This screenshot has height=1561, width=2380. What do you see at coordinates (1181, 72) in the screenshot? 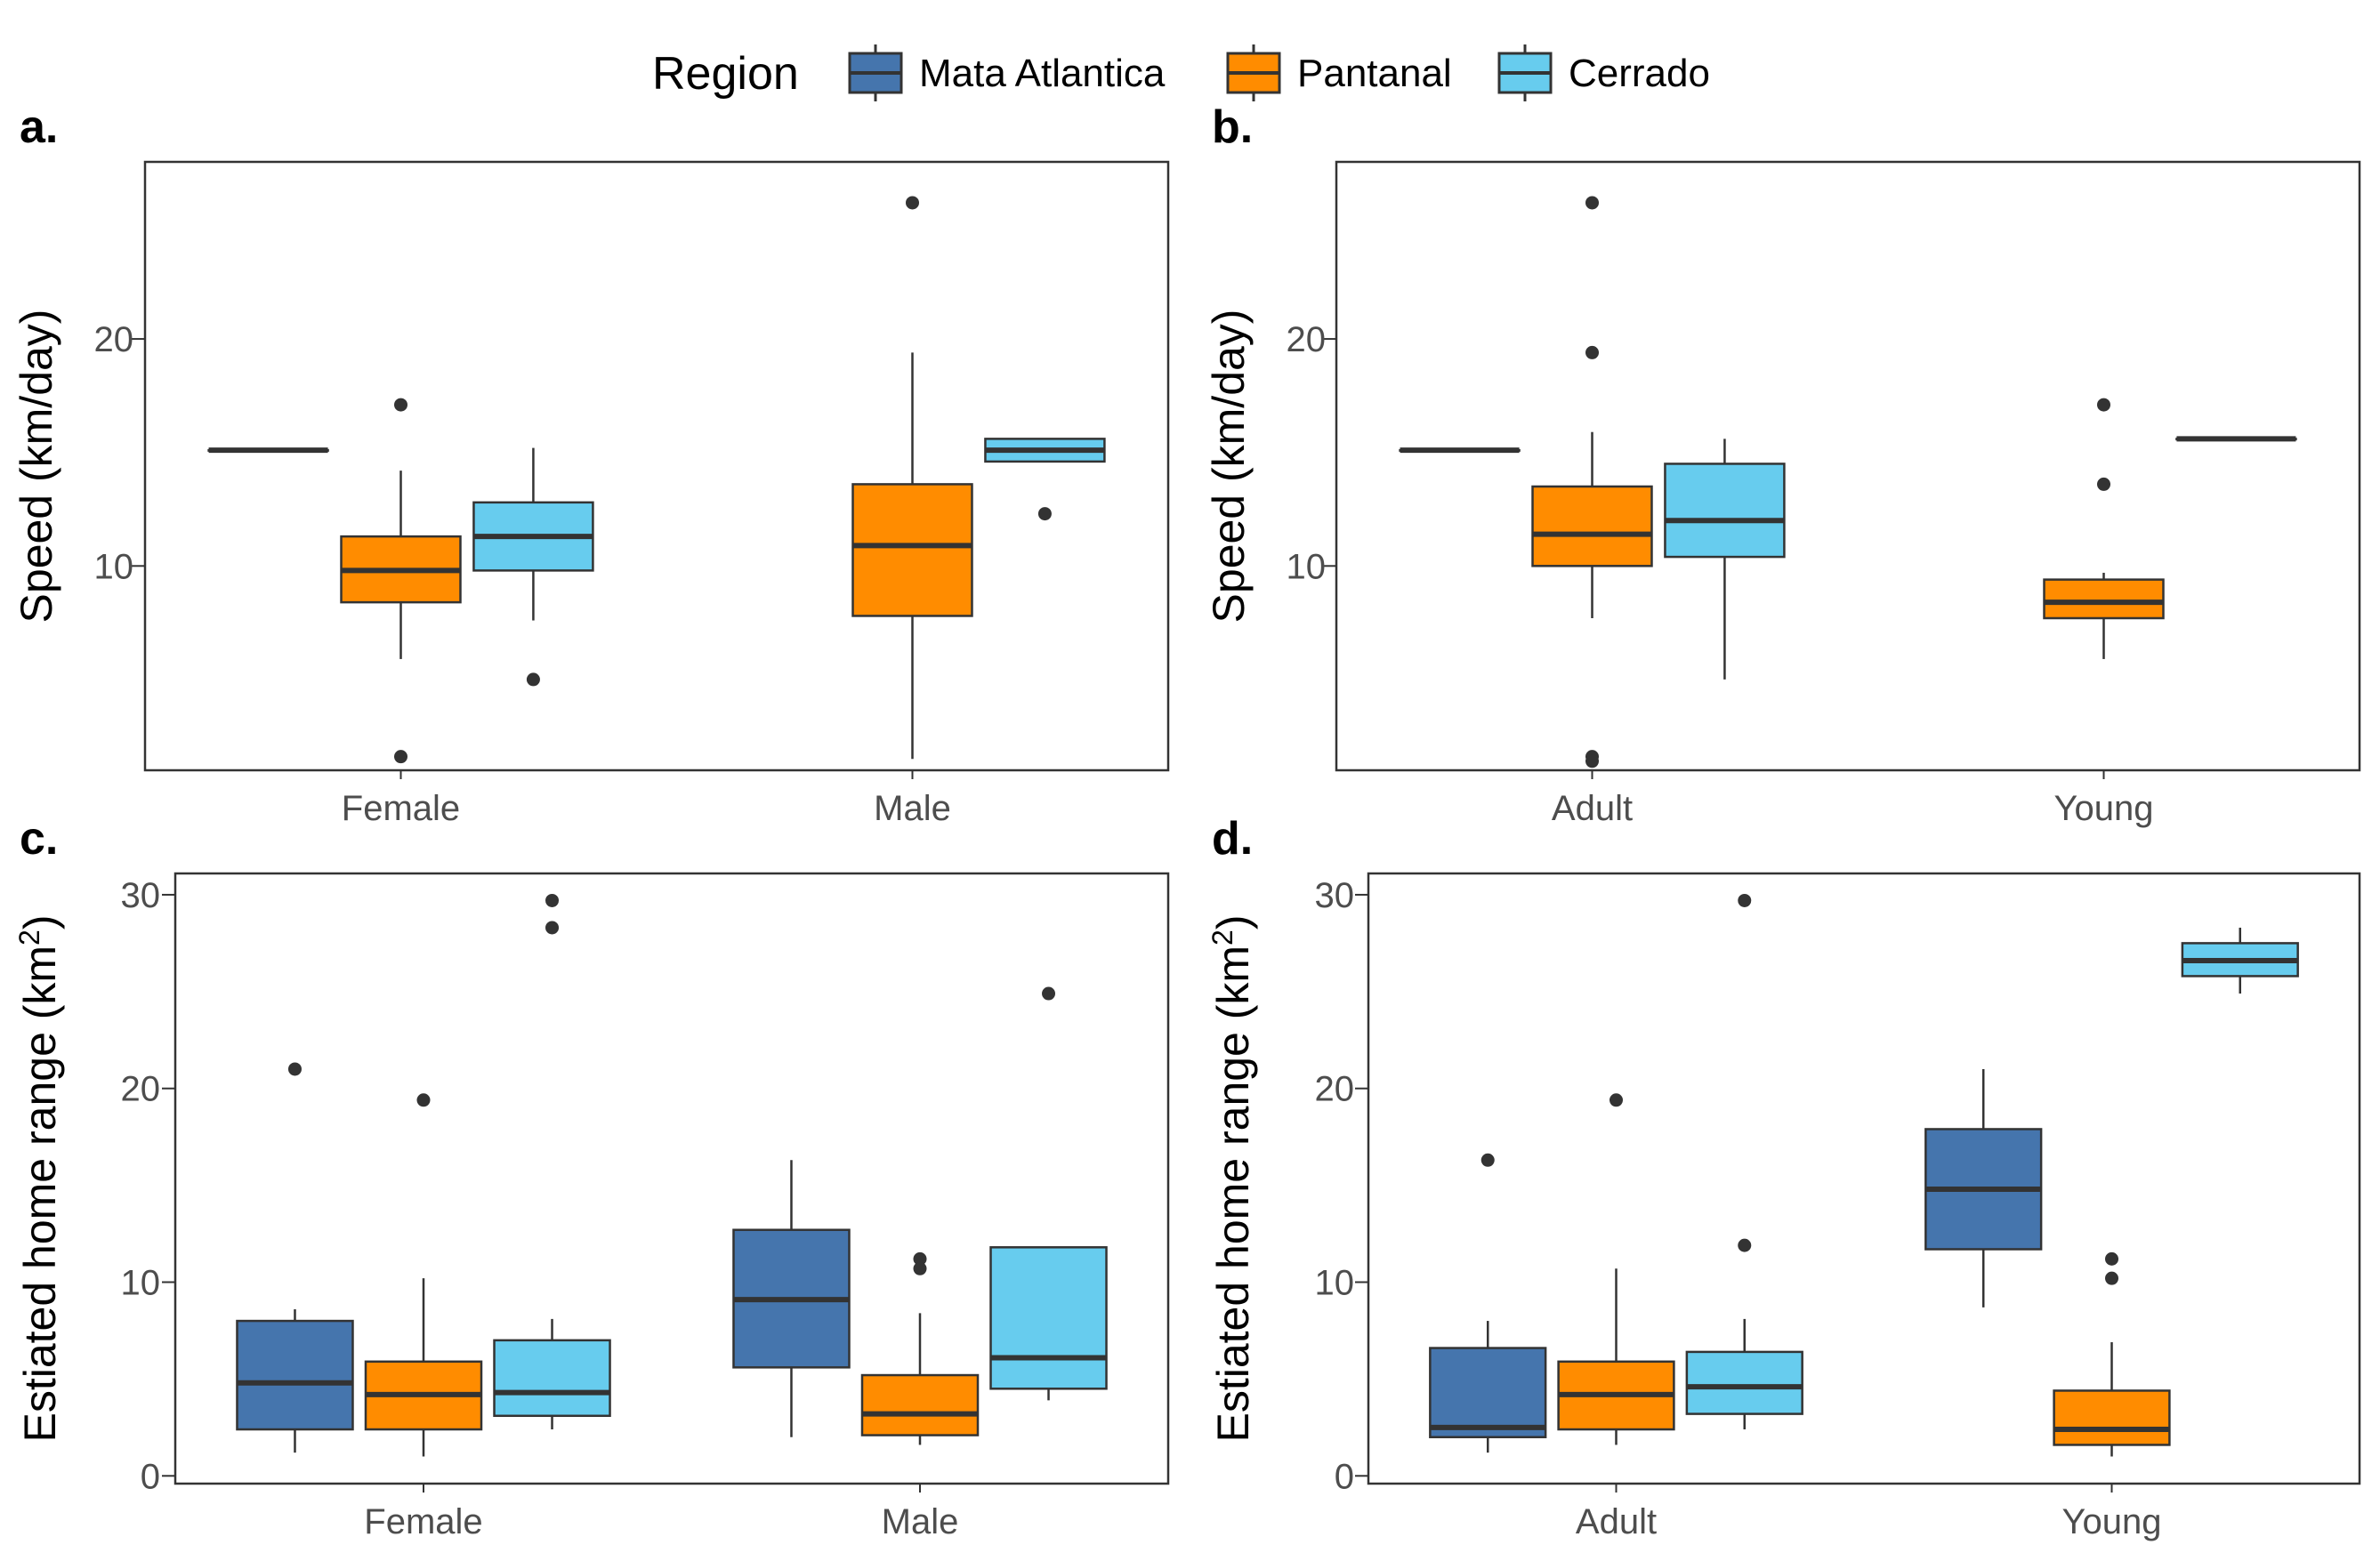
I see `legend: Region Mata Atlantica Pantanal Cerrado` at bounding box center [1181, 72].